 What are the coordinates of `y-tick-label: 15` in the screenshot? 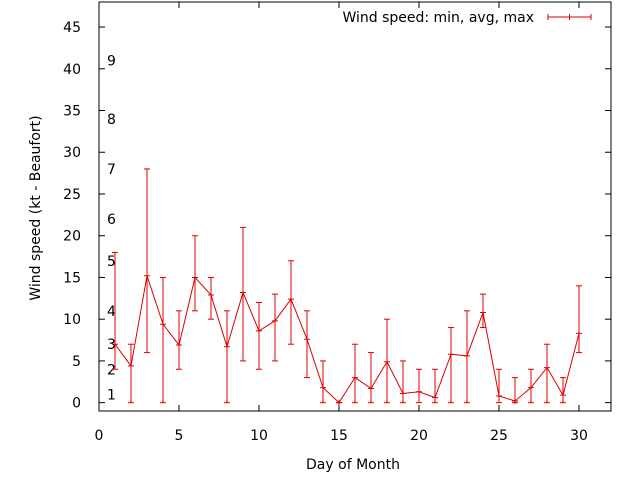 It's located at (72, 278).